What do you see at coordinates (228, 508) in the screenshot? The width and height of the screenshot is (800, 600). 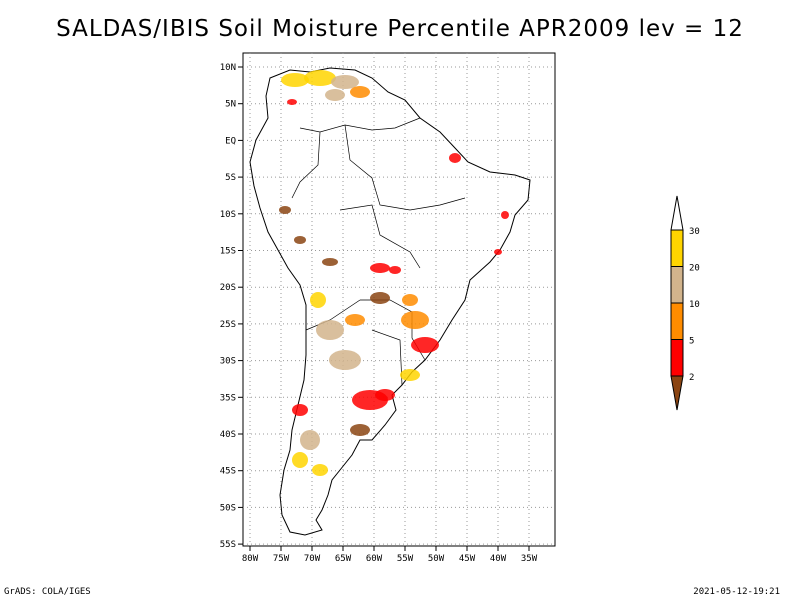 I see `lat-tick-label: 50S` at bounding box center [228, 508].